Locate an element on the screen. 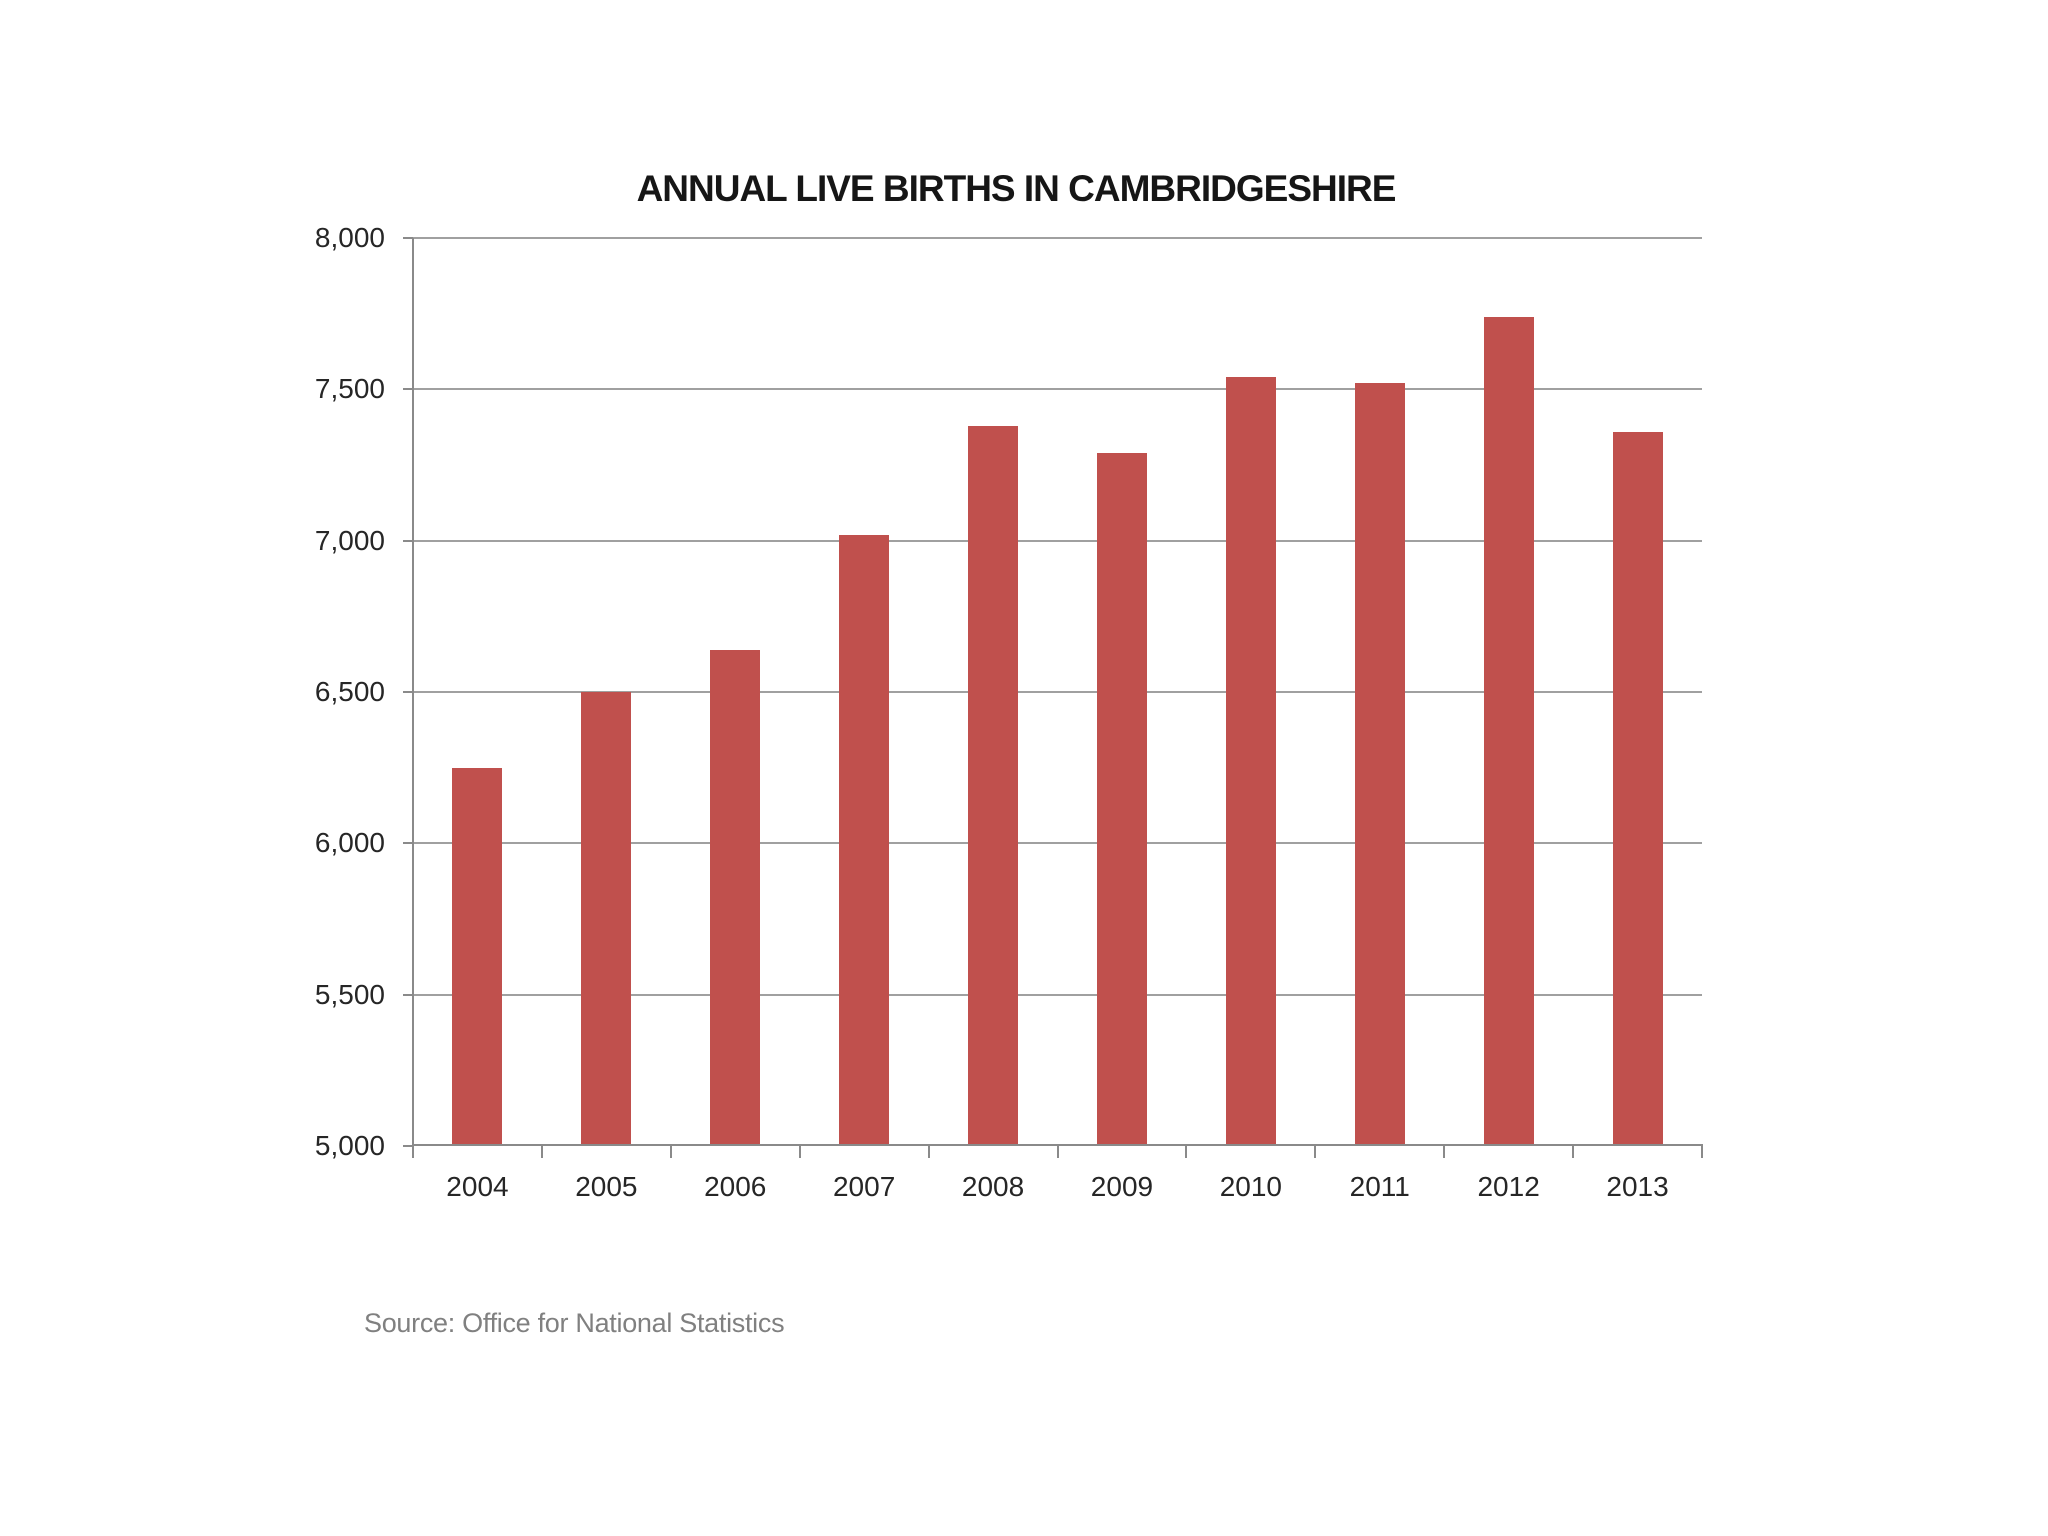 Image resolution: width=2048 pixels, height=1536 pixels. x-axis-label: 2013 is located at coordinates (1637, 1186).